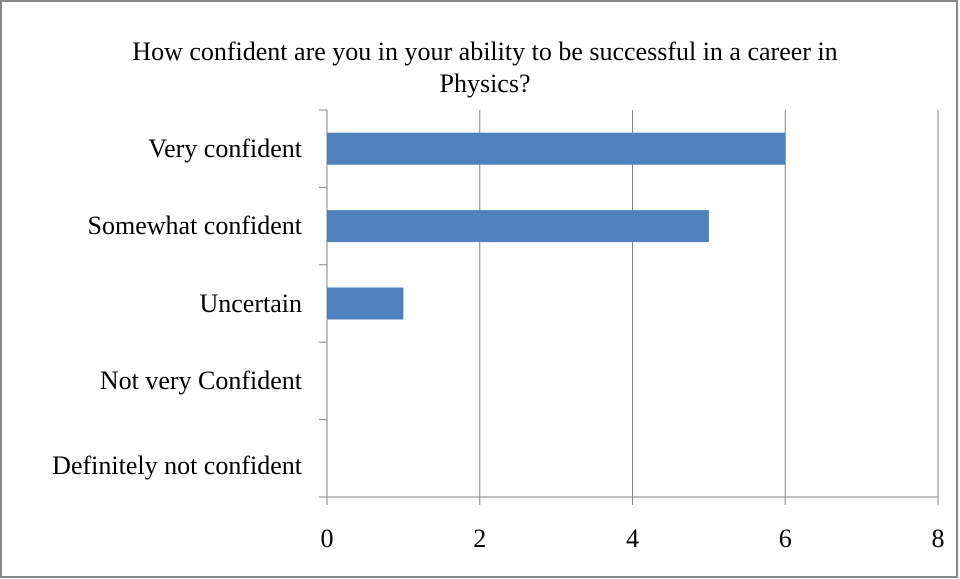  What do you see at coordinates (632, 538) in the screenshot?
I see `x-tick-label: 4` at bounding box center [632, 538].